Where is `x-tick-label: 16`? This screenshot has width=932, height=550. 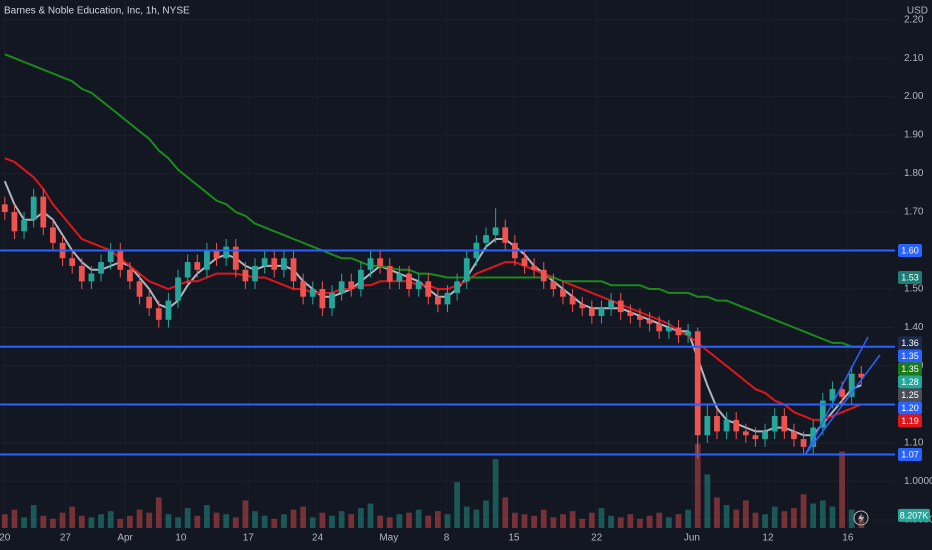
x-tick-label: 16 is located at coordinates (848, 538).